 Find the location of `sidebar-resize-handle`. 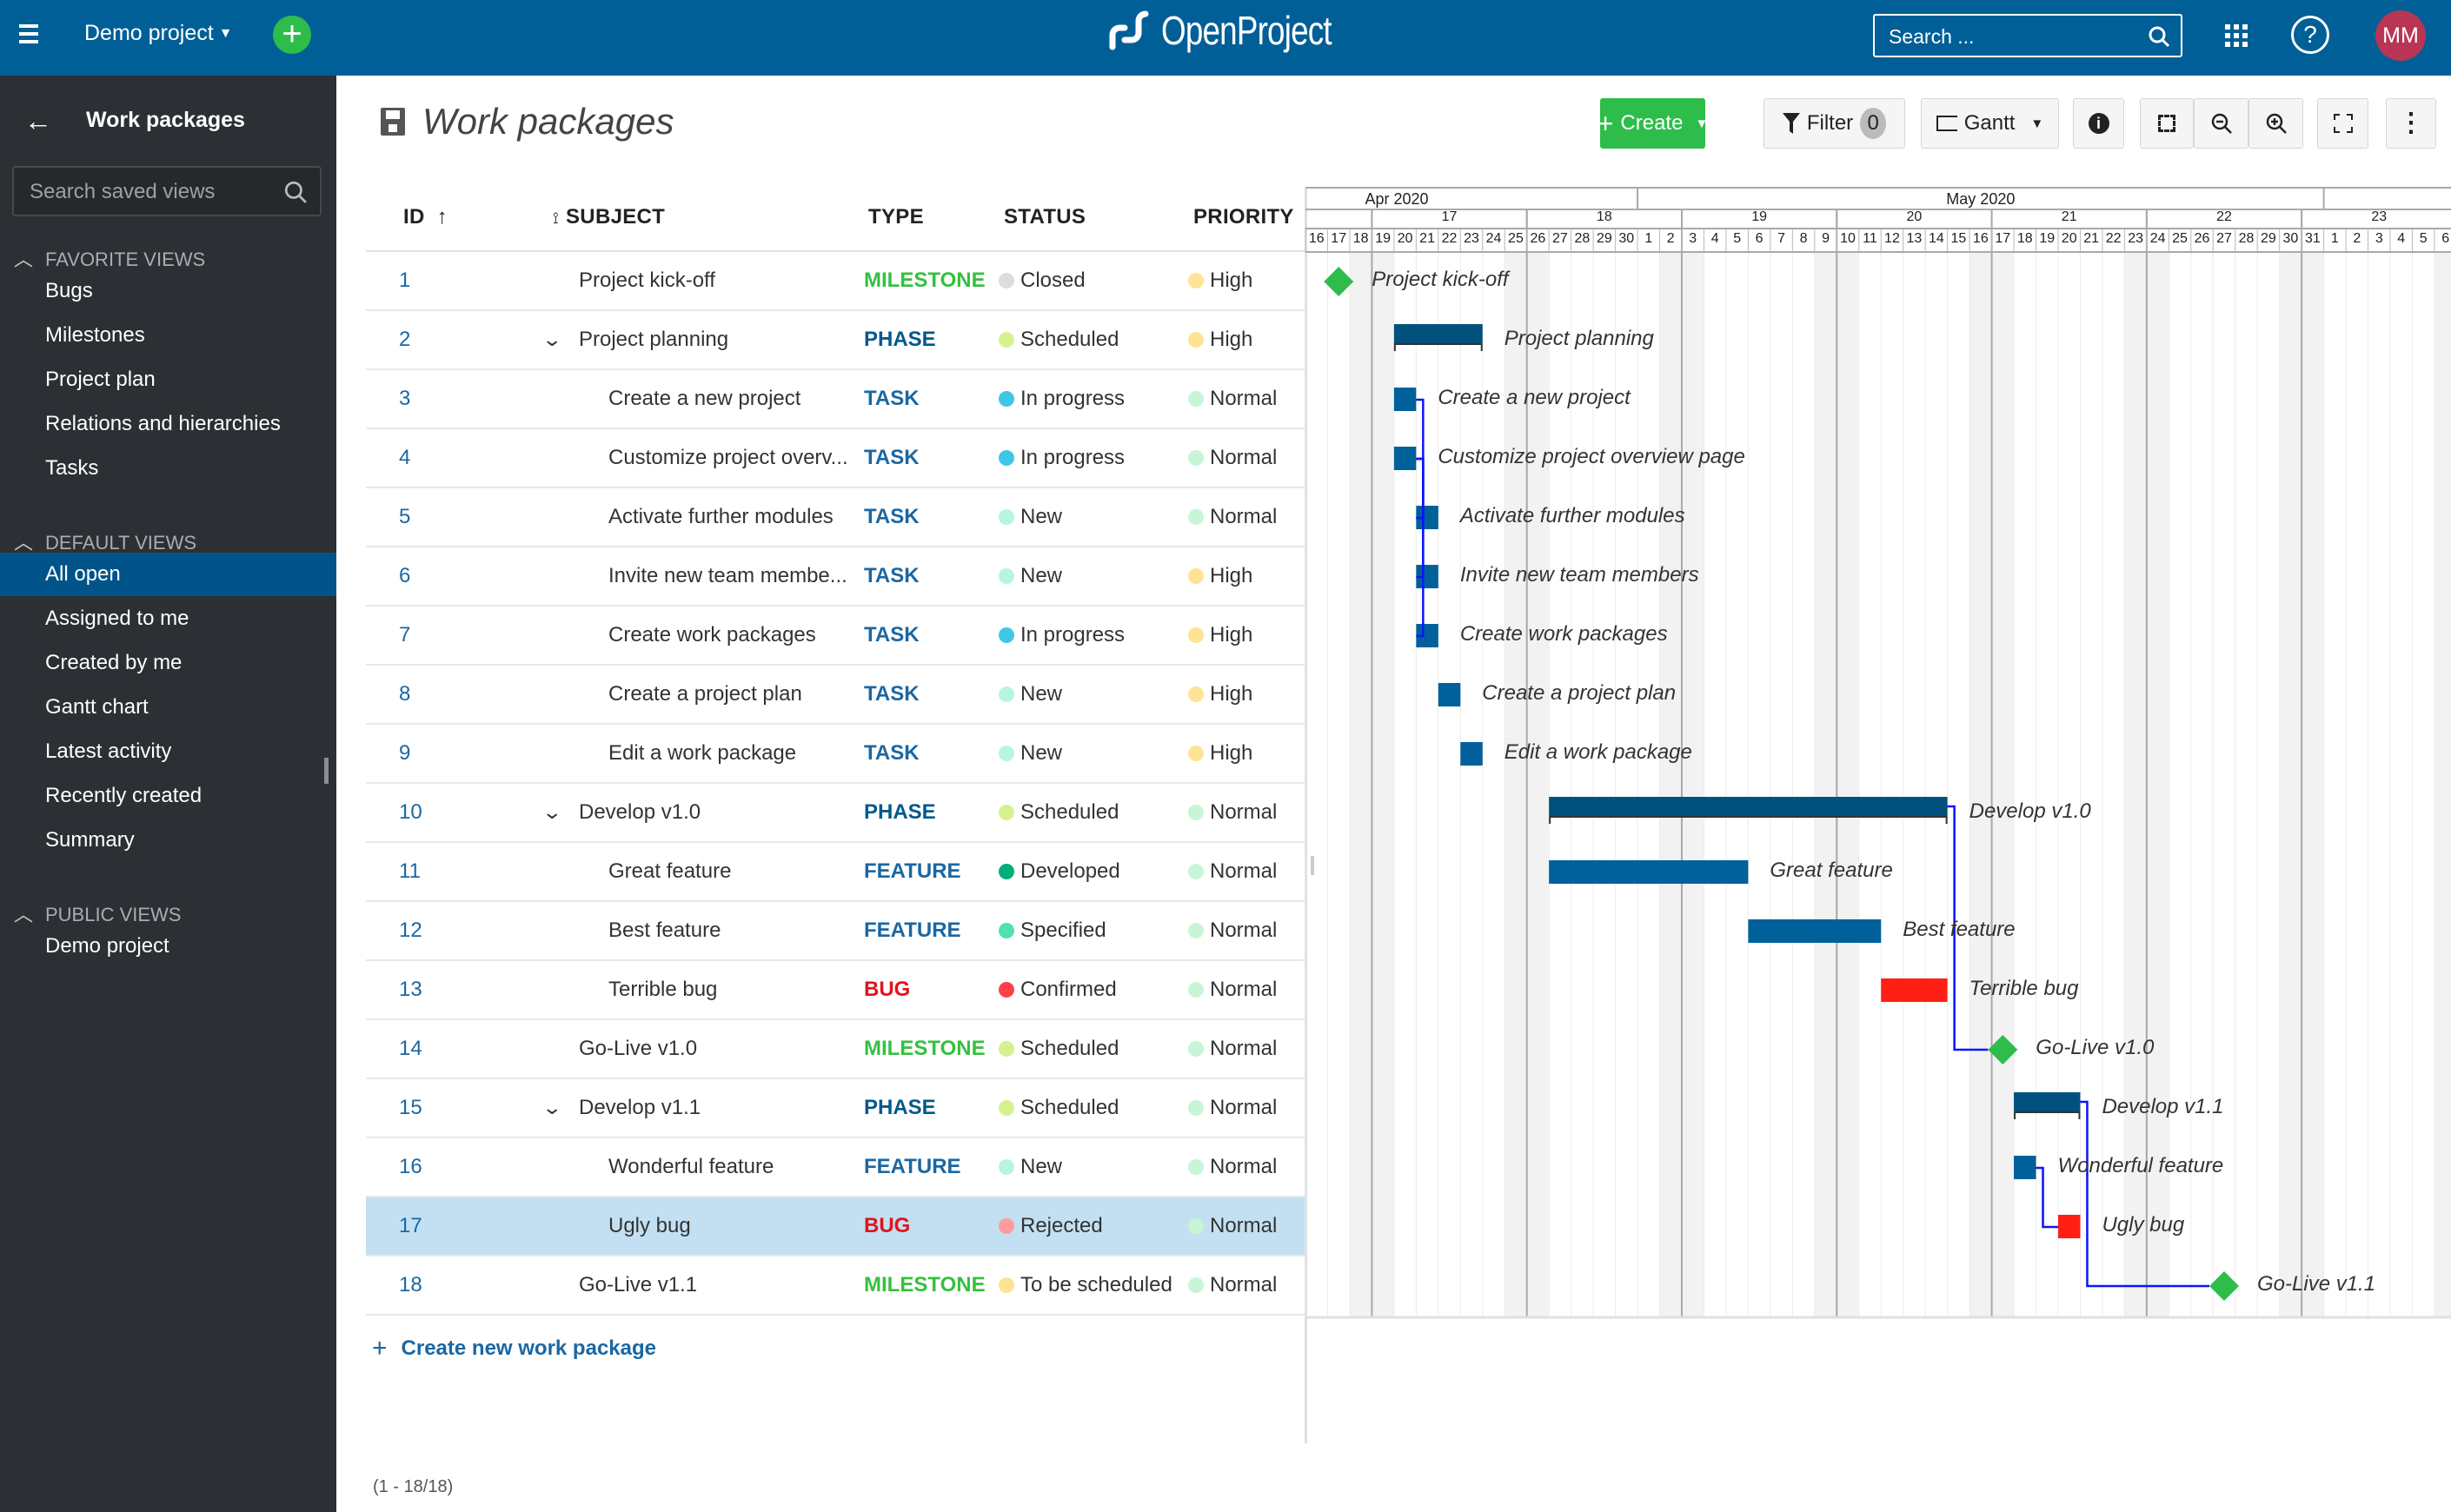

sidebar-resize-handle is located at coordinates (326, 771).